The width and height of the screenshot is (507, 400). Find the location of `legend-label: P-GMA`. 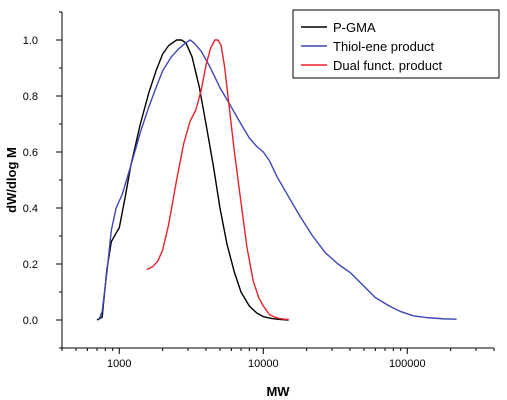

legend-label: P-GMA is located at coordinates (354, 27).